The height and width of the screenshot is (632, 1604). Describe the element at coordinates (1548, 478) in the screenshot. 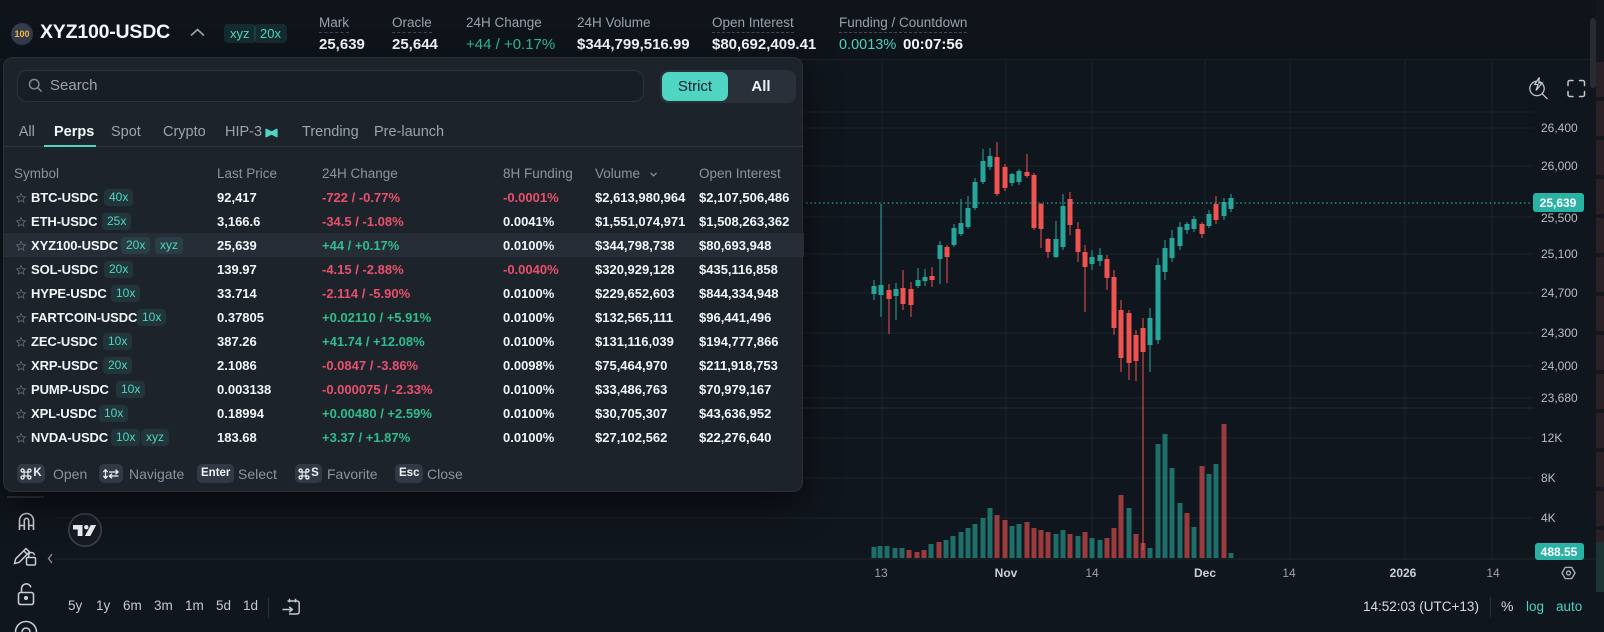

I see `svg-text: 8K` at that location.